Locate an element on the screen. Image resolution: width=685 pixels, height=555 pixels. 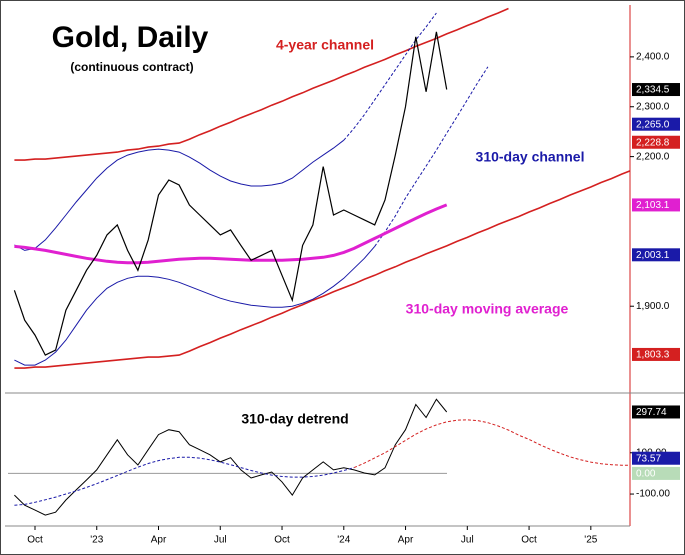
chart-title: Gold, Daily is located at coordinates (130, 37).